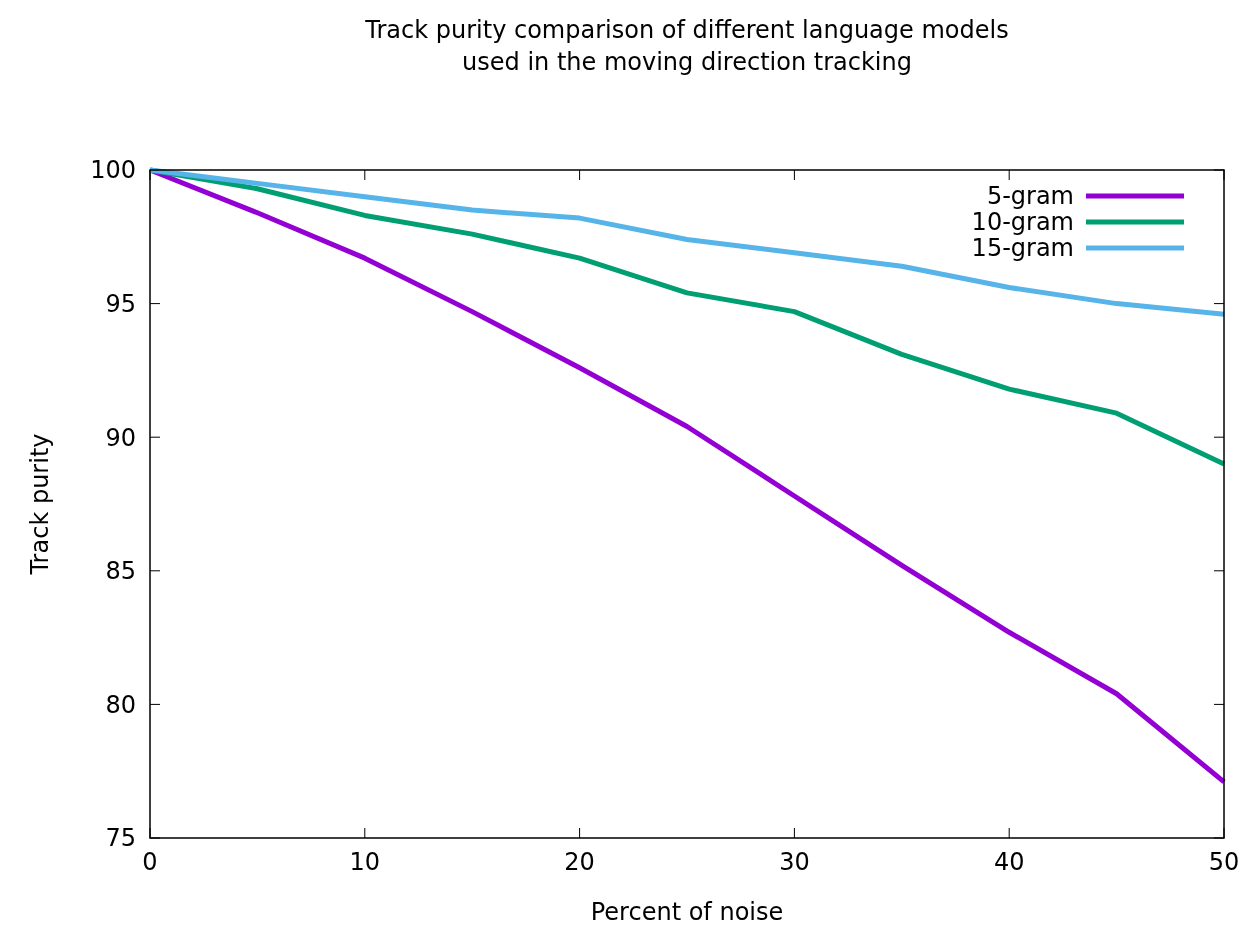 This screenshot has height=939, width=1252. Describe the element at coordinates (1224, 862) in the screenshot. I see `x-tick-label: 50` at that location.